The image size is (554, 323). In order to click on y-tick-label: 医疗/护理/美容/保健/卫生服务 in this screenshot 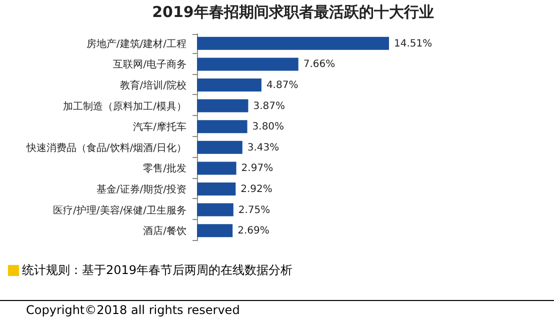, I will do `click(119, 210)`.